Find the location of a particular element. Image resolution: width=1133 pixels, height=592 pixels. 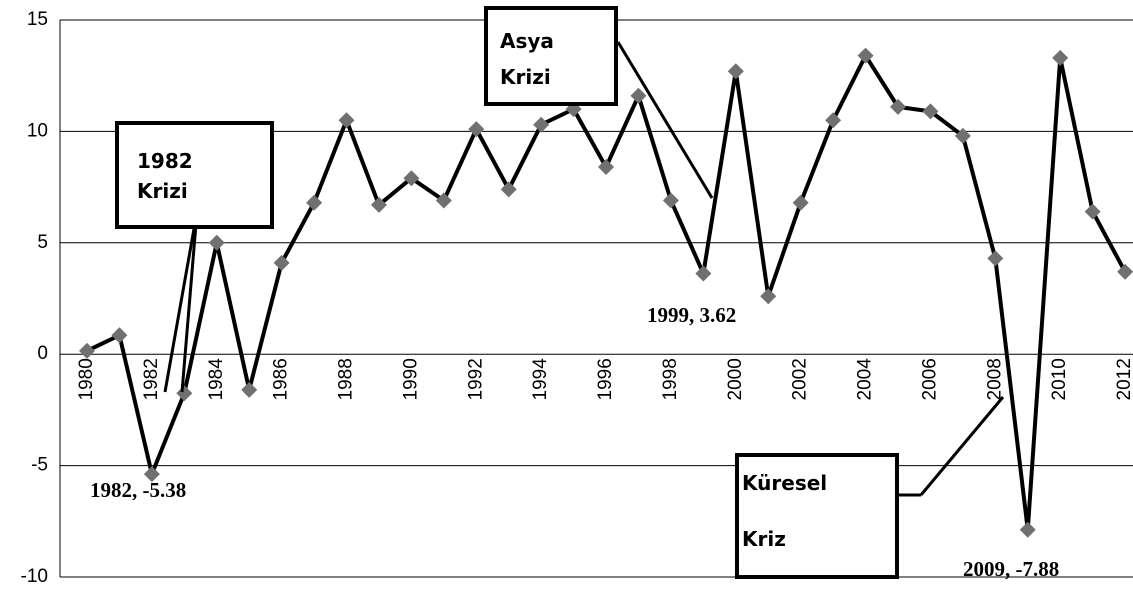

y-tick-label: 0 is located at coordinates (42, 353).